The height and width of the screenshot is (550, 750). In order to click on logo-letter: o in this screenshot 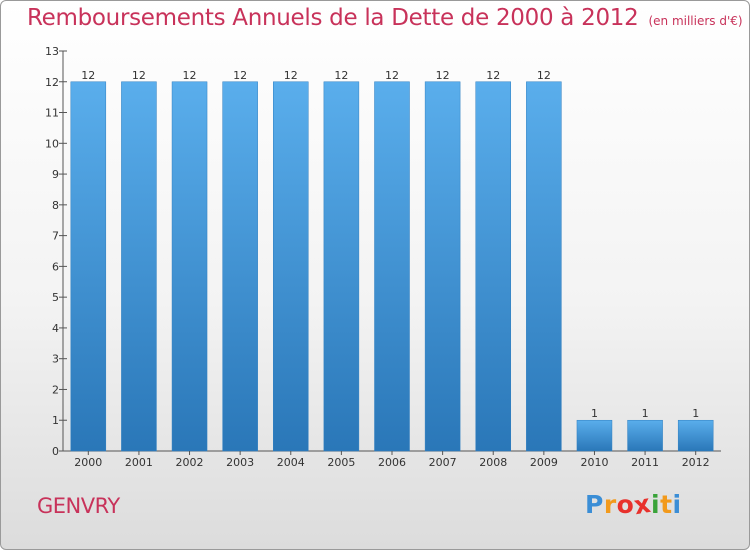, I will do `click(625, 504)`.